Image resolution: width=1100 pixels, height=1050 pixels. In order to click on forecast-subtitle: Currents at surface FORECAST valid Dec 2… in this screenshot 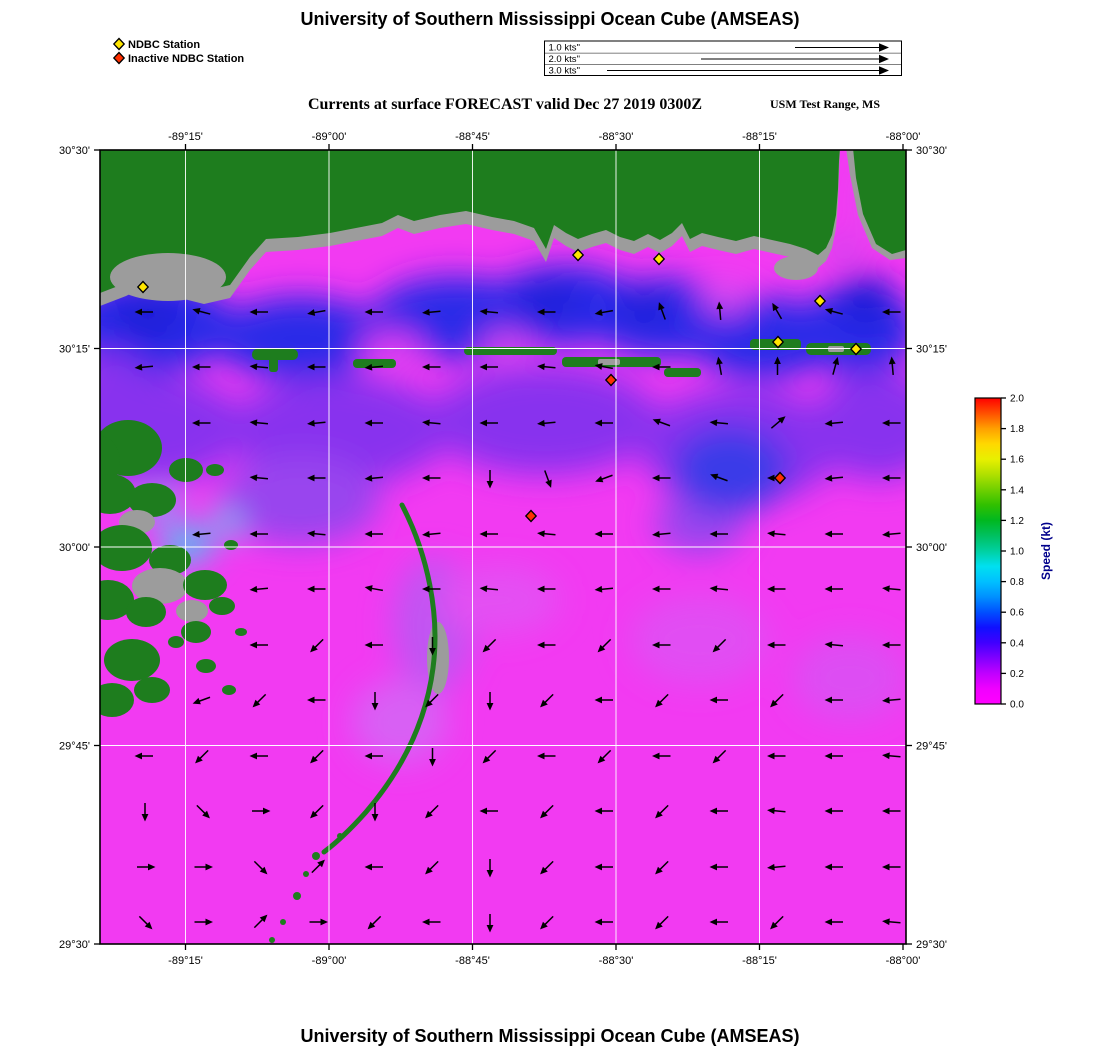, I will do `click(505, 104)`.